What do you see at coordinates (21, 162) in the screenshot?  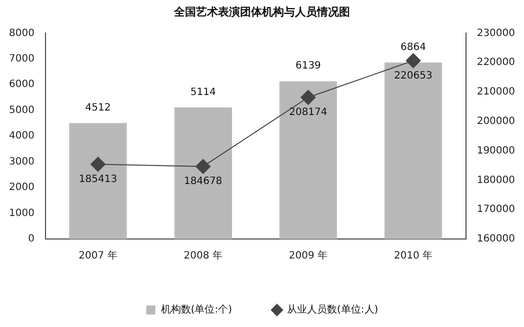 I see `y-tick-label: 3000` at bounding box center [21, 162].